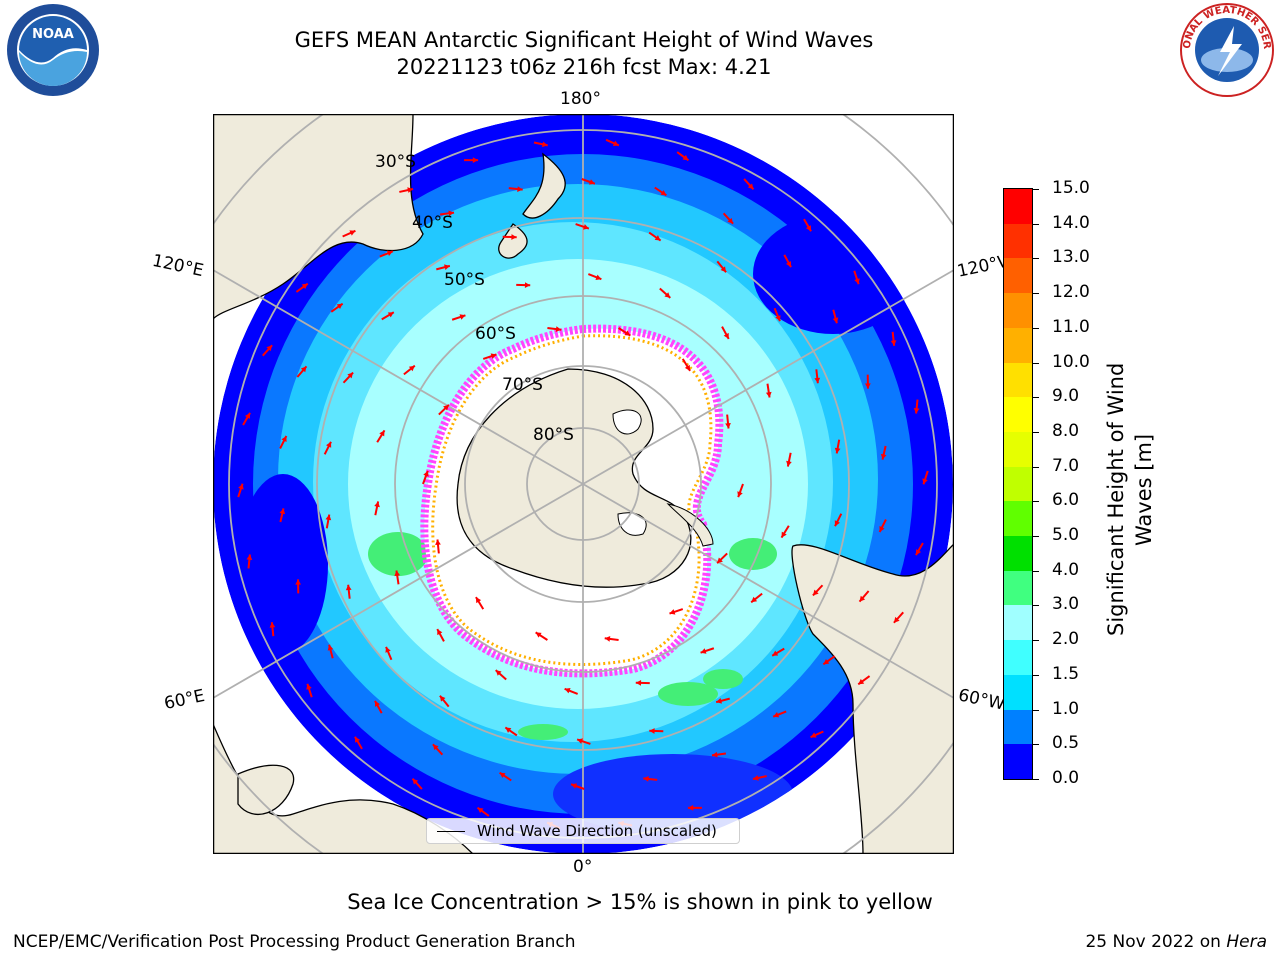 This screenshot has height=960, width=1280. I want to click on colorbar-tick-label: 15.0, so click(1071, 188).